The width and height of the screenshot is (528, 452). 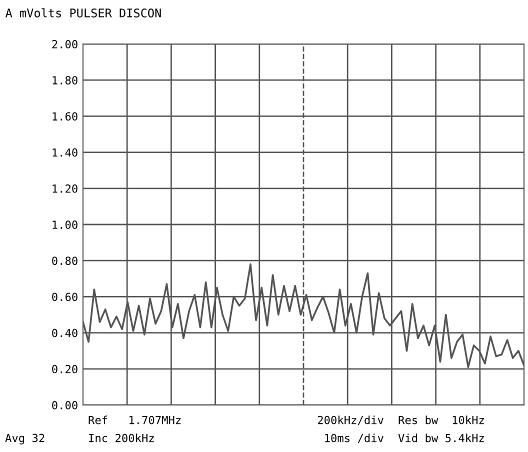 I want to click on chart-title: A mVolts PULSER DISCON, so click(x=83, y=13).